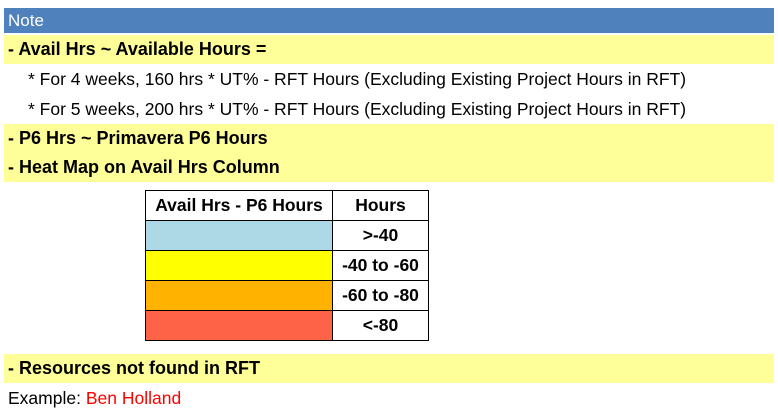 This screenshot has width=778, height=415. Describe the element at coordinates (239, 325) in the screenshot. I see `legend-swatch-red` at that location.